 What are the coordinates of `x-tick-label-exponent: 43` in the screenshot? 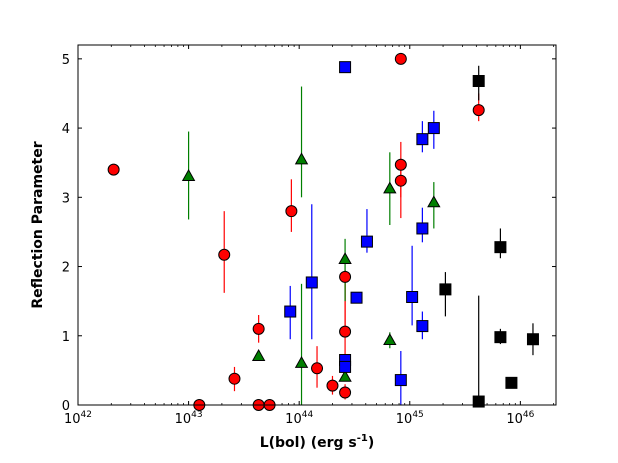 It's located at (196, 415).